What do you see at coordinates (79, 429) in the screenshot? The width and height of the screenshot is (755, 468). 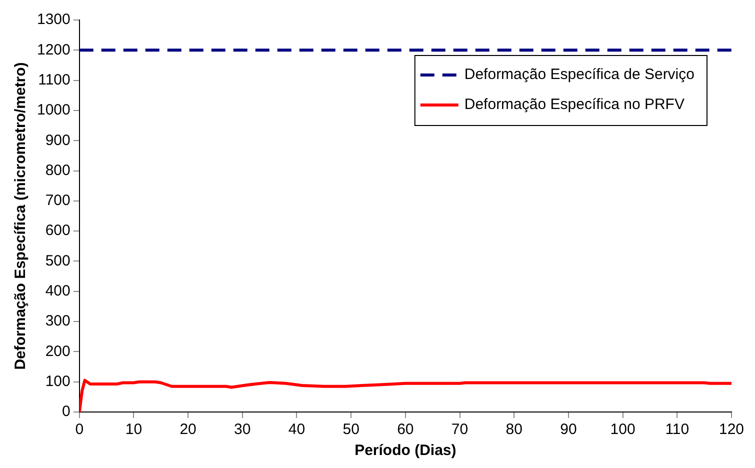 I see `x-tick-label: 0` at bounding box center [79, 429].